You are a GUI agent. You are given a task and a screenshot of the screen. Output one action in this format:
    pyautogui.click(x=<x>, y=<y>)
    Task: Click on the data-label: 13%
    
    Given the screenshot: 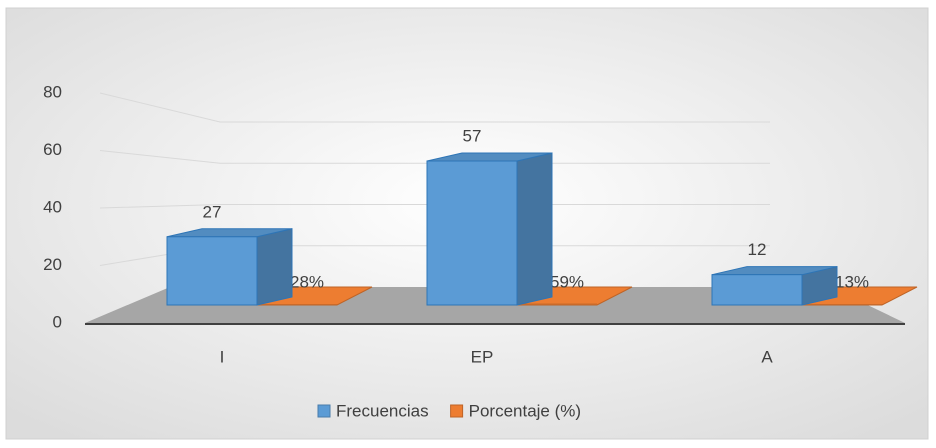 What is the action you would take?
    pyautogui.click(x=852, y=281)
    